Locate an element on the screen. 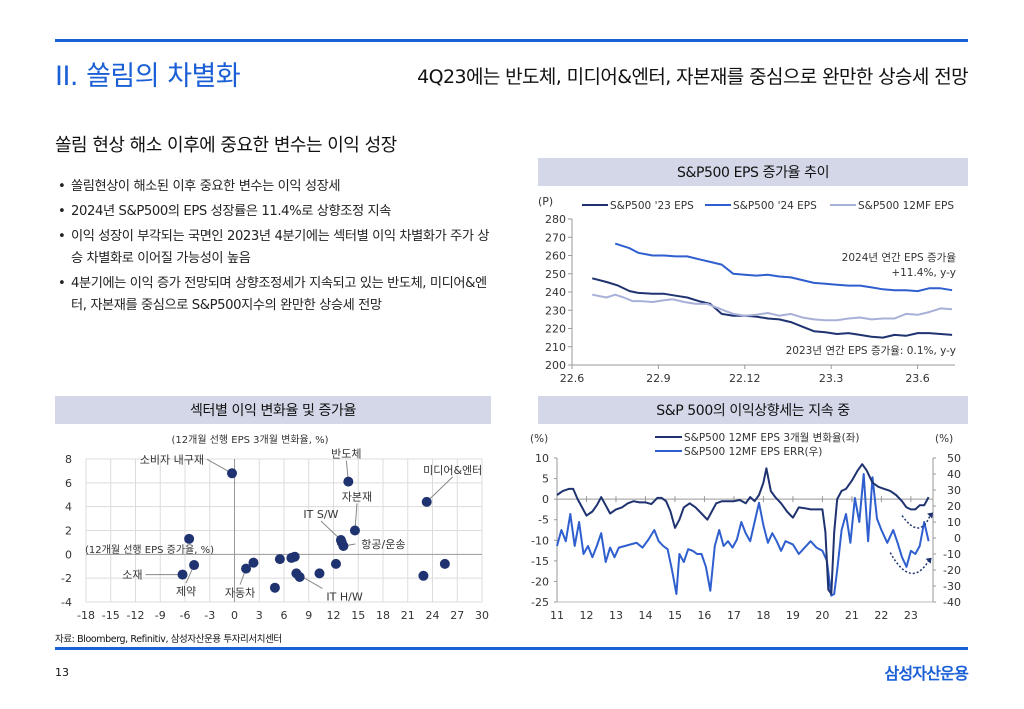 The width and height of the screenshot is (1024, 709). page-number: 13 is located at coordinates (62, 672).